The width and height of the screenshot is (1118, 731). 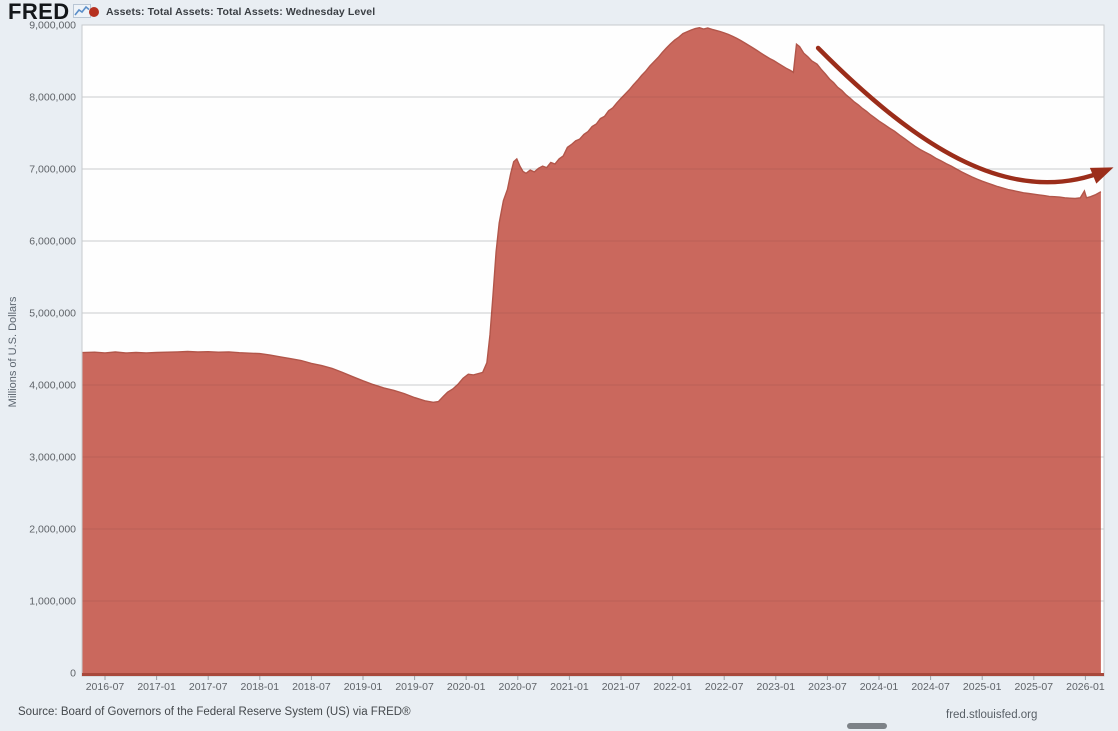 I want to click on x-tick-label: 2025-01, so click(x=982, y=687).